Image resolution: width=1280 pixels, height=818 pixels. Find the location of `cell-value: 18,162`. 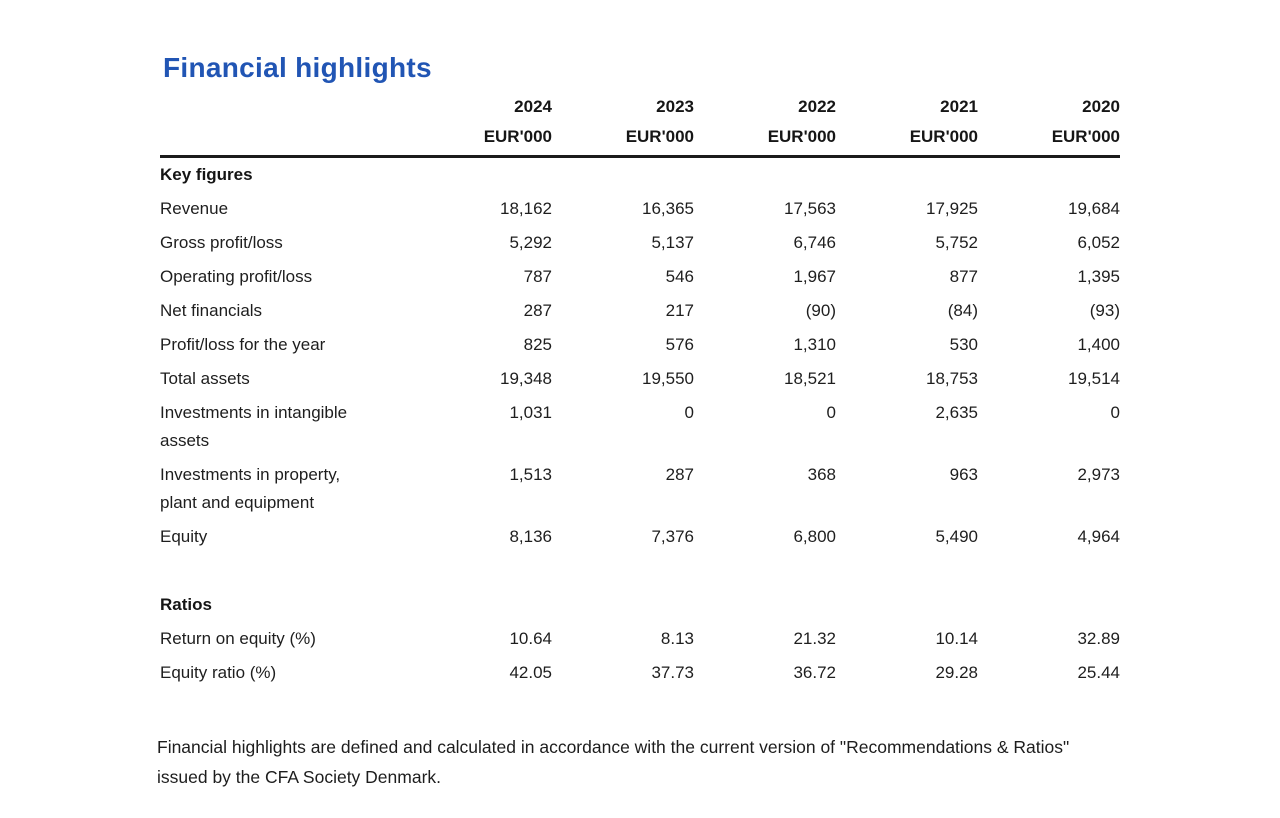

cell-value: 18,162 is located at coordinates (526, 208).